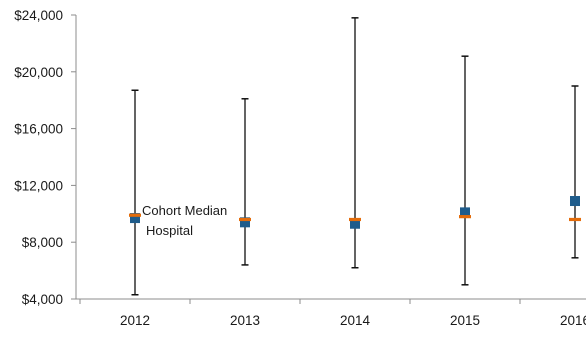 This screenshot has height=337, width=586. I want to click on y-tick-label: $12,000, so click(38, 185).